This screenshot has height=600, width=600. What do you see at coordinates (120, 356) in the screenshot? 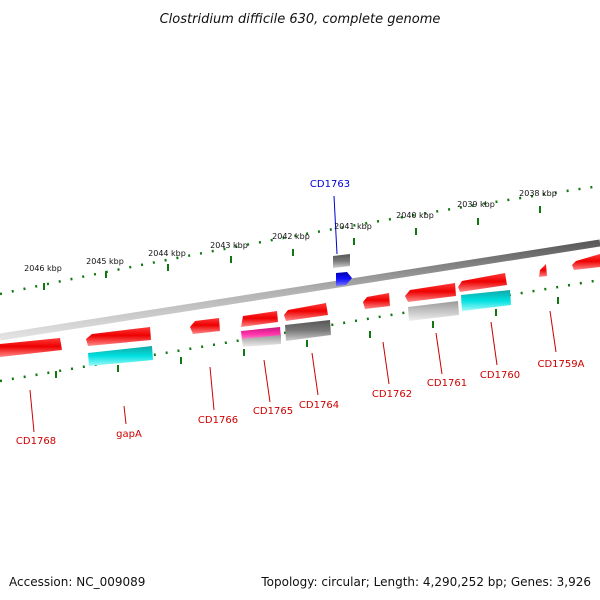
I see `rna-feature-gapa` at bounding box center [120, 356].